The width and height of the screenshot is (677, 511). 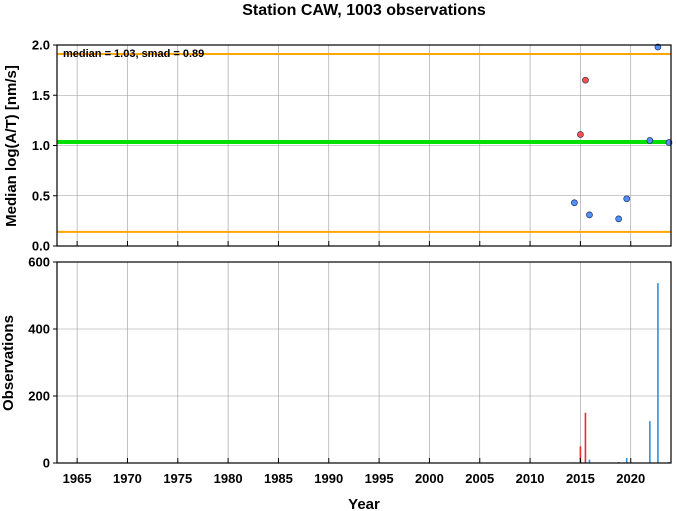 I want to click on stats-annotation: median = 1.03, smad = 0.89, so click(x=133, y=54).